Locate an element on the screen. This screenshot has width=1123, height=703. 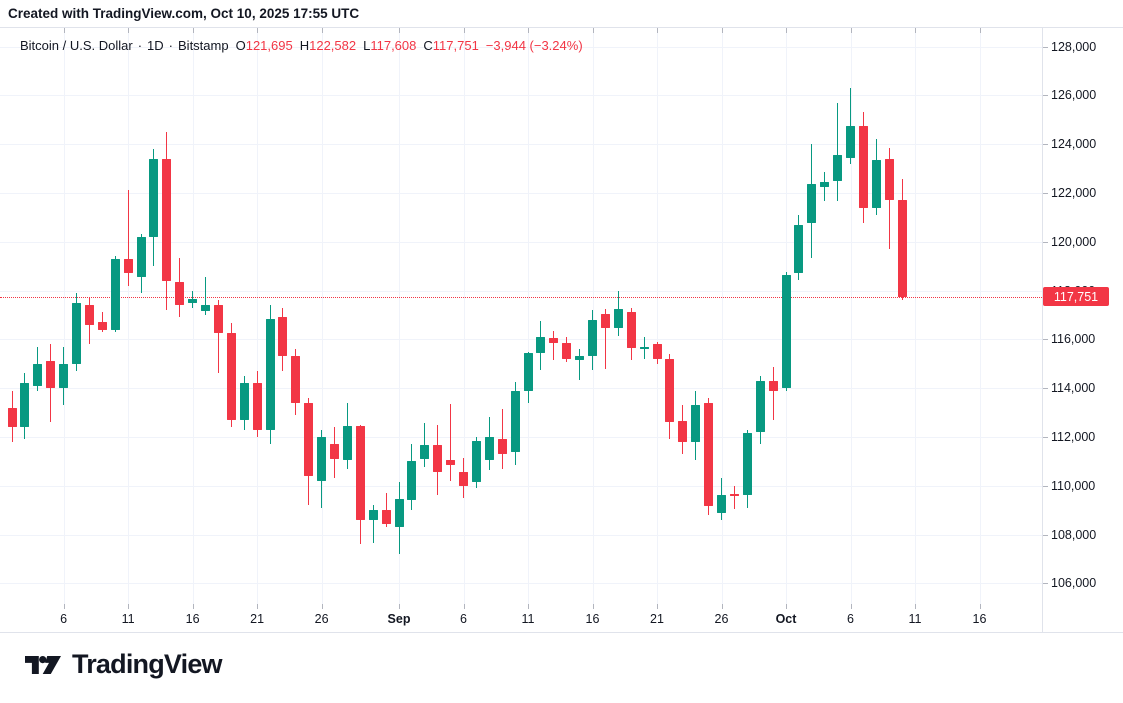
tradingview-logo: TradingView is located at coordinates (124, 664).